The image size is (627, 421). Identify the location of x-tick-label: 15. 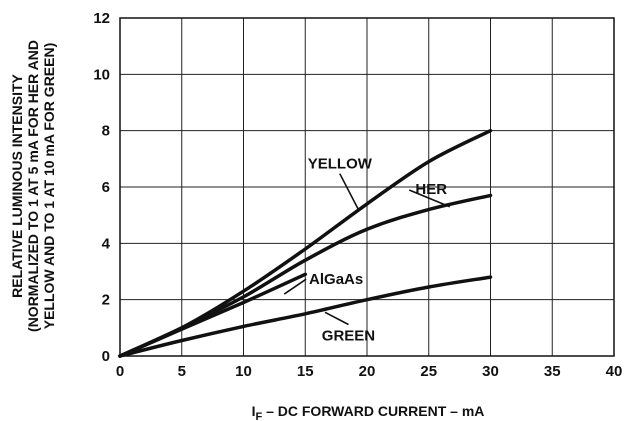
(305, 371).